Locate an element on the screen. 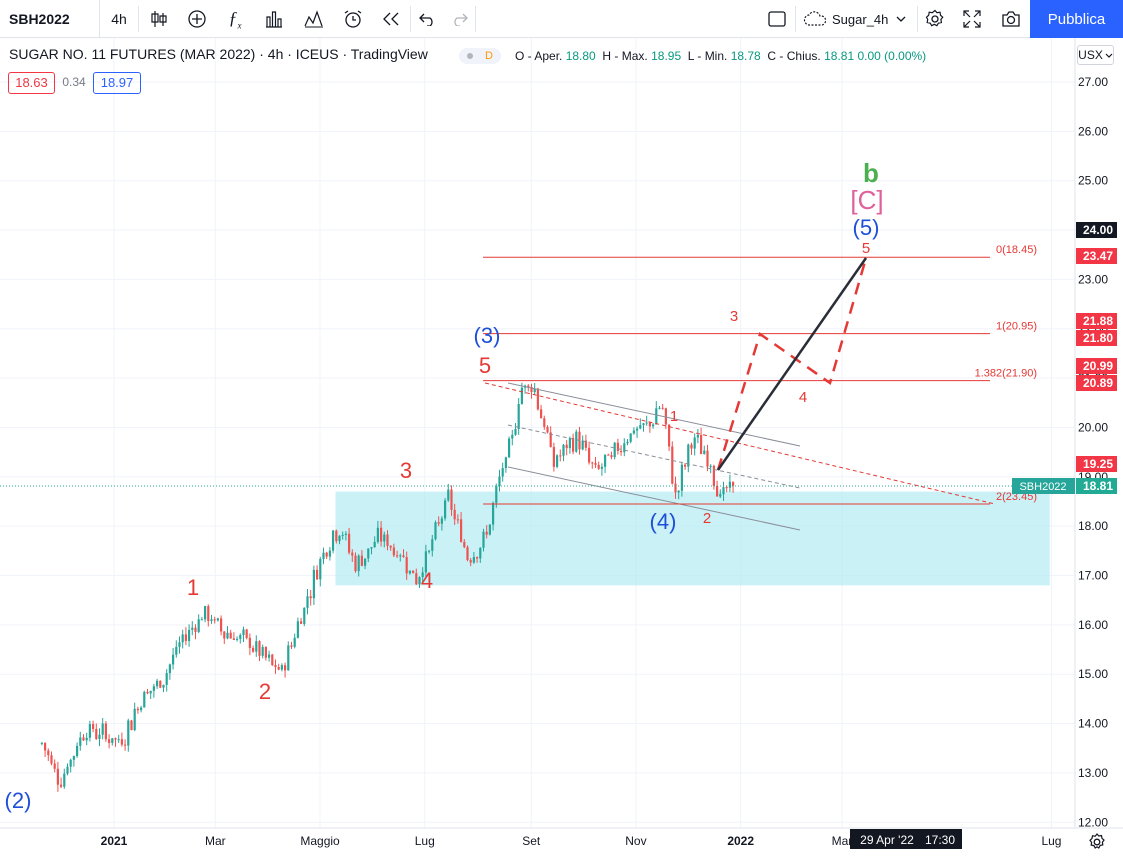  scale-settings-button is located at coordinates (1097, 842).